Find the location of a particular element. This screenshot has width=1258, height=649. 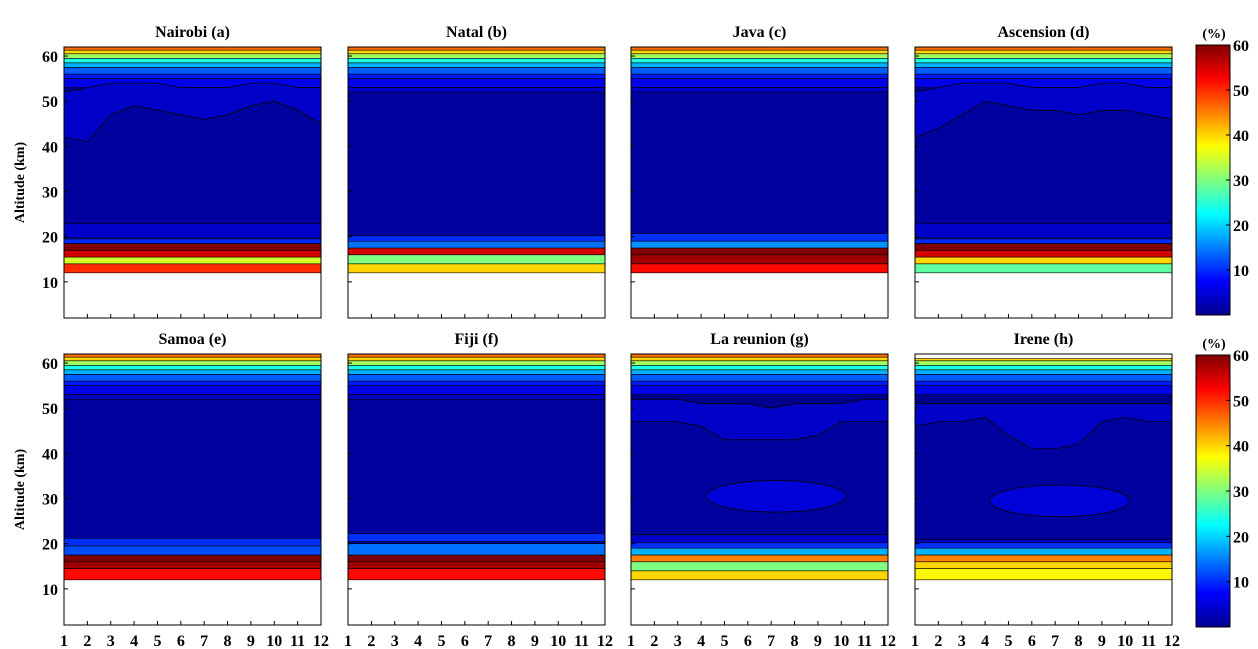

contour-inner is located at coordinates (192, 469).